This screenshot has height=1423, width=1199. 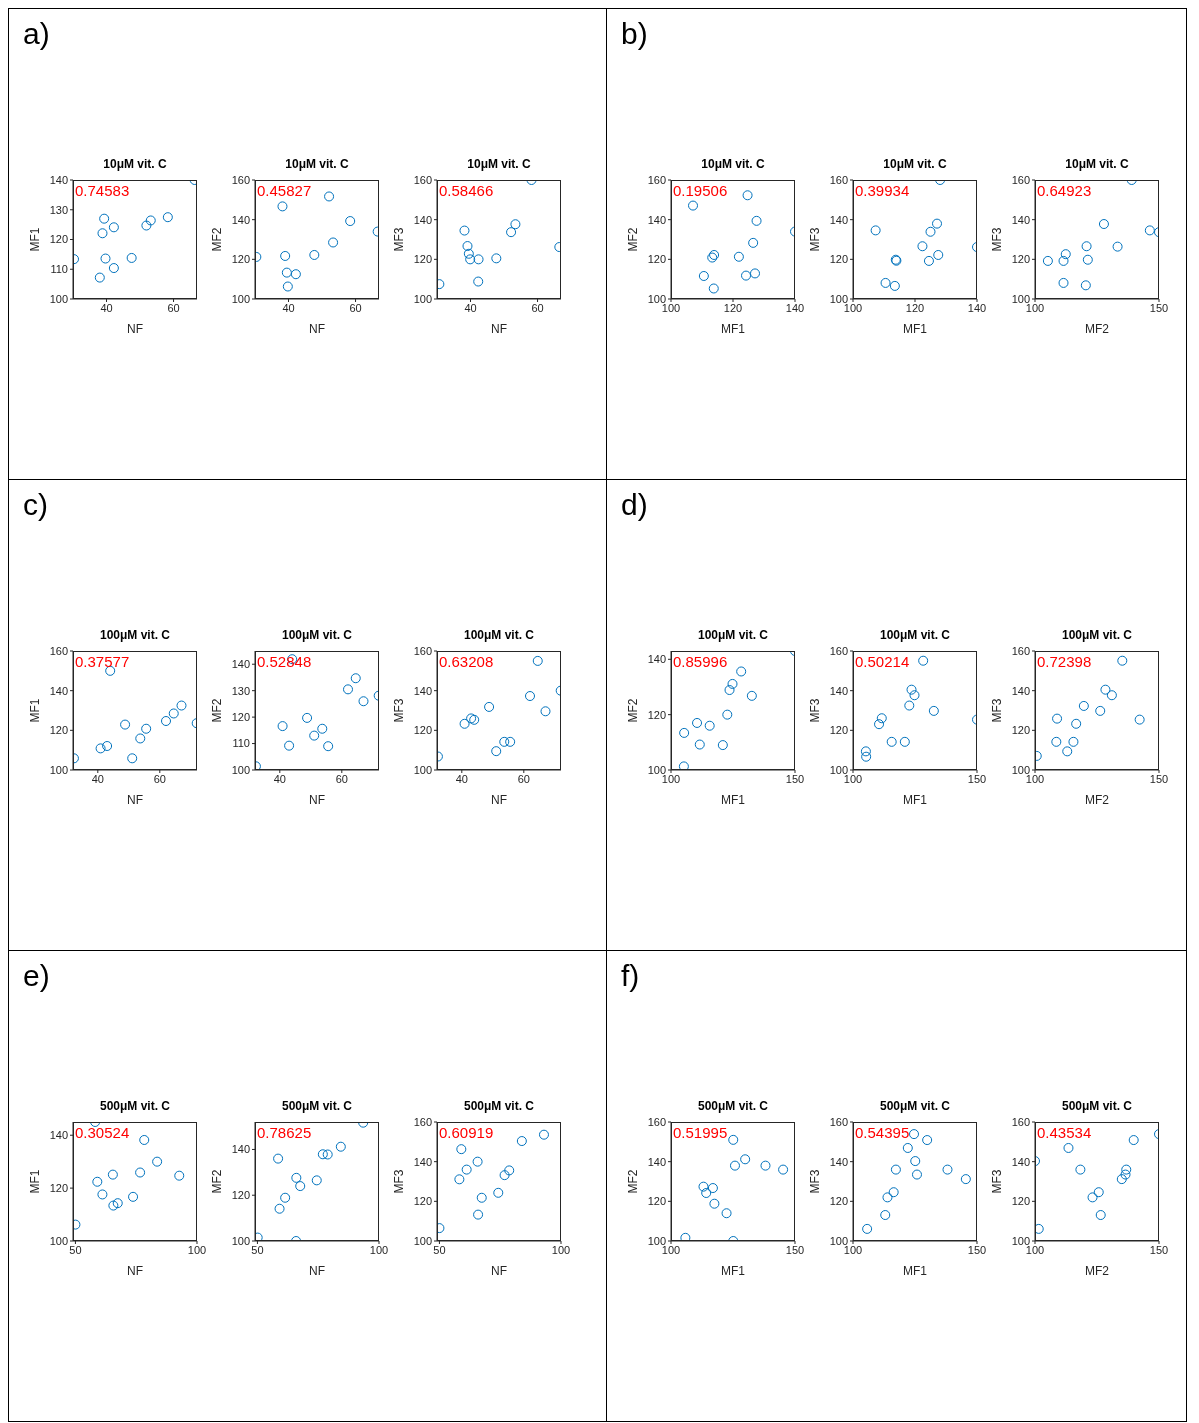 I want to click on annotation: 0.58466, so click(x=466, y=190).